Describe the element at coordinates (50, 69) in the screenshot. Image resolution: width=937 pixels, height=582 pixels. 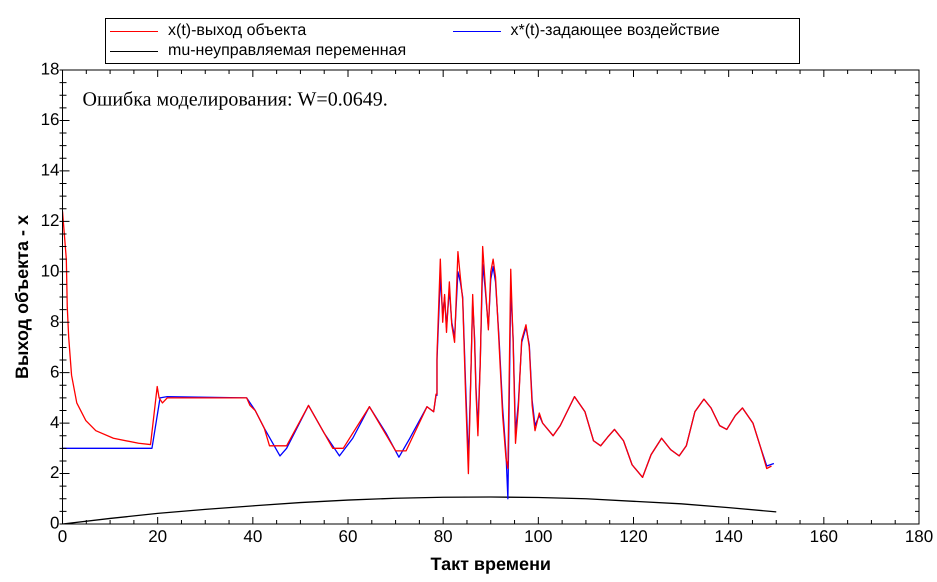
I see `y-tick-label: 18` at that location.